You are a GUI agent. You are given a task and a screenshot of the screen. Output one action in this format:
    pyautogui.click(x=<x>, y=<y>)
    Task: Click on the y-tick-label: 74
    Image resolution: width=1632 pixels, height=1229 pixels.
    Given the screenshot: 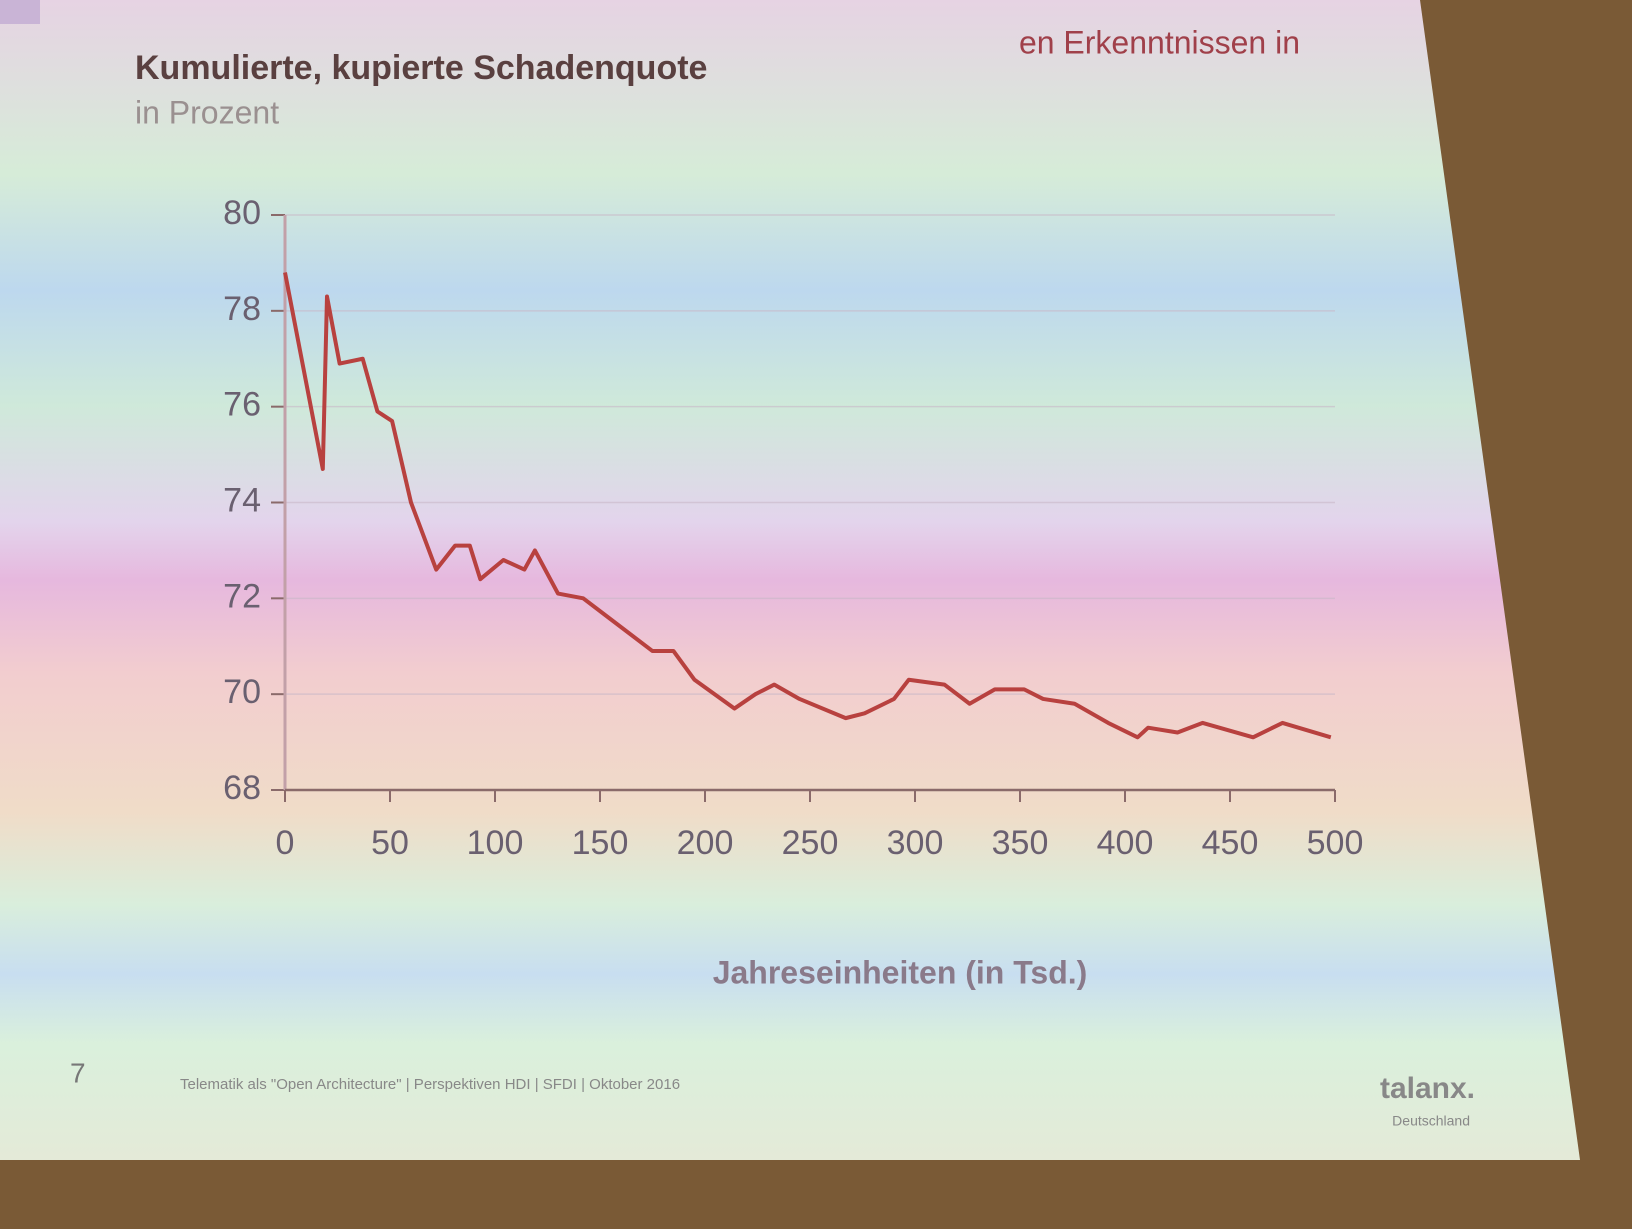 What is the action you would take?
    pyautogui.click(x=242, y=500)
    